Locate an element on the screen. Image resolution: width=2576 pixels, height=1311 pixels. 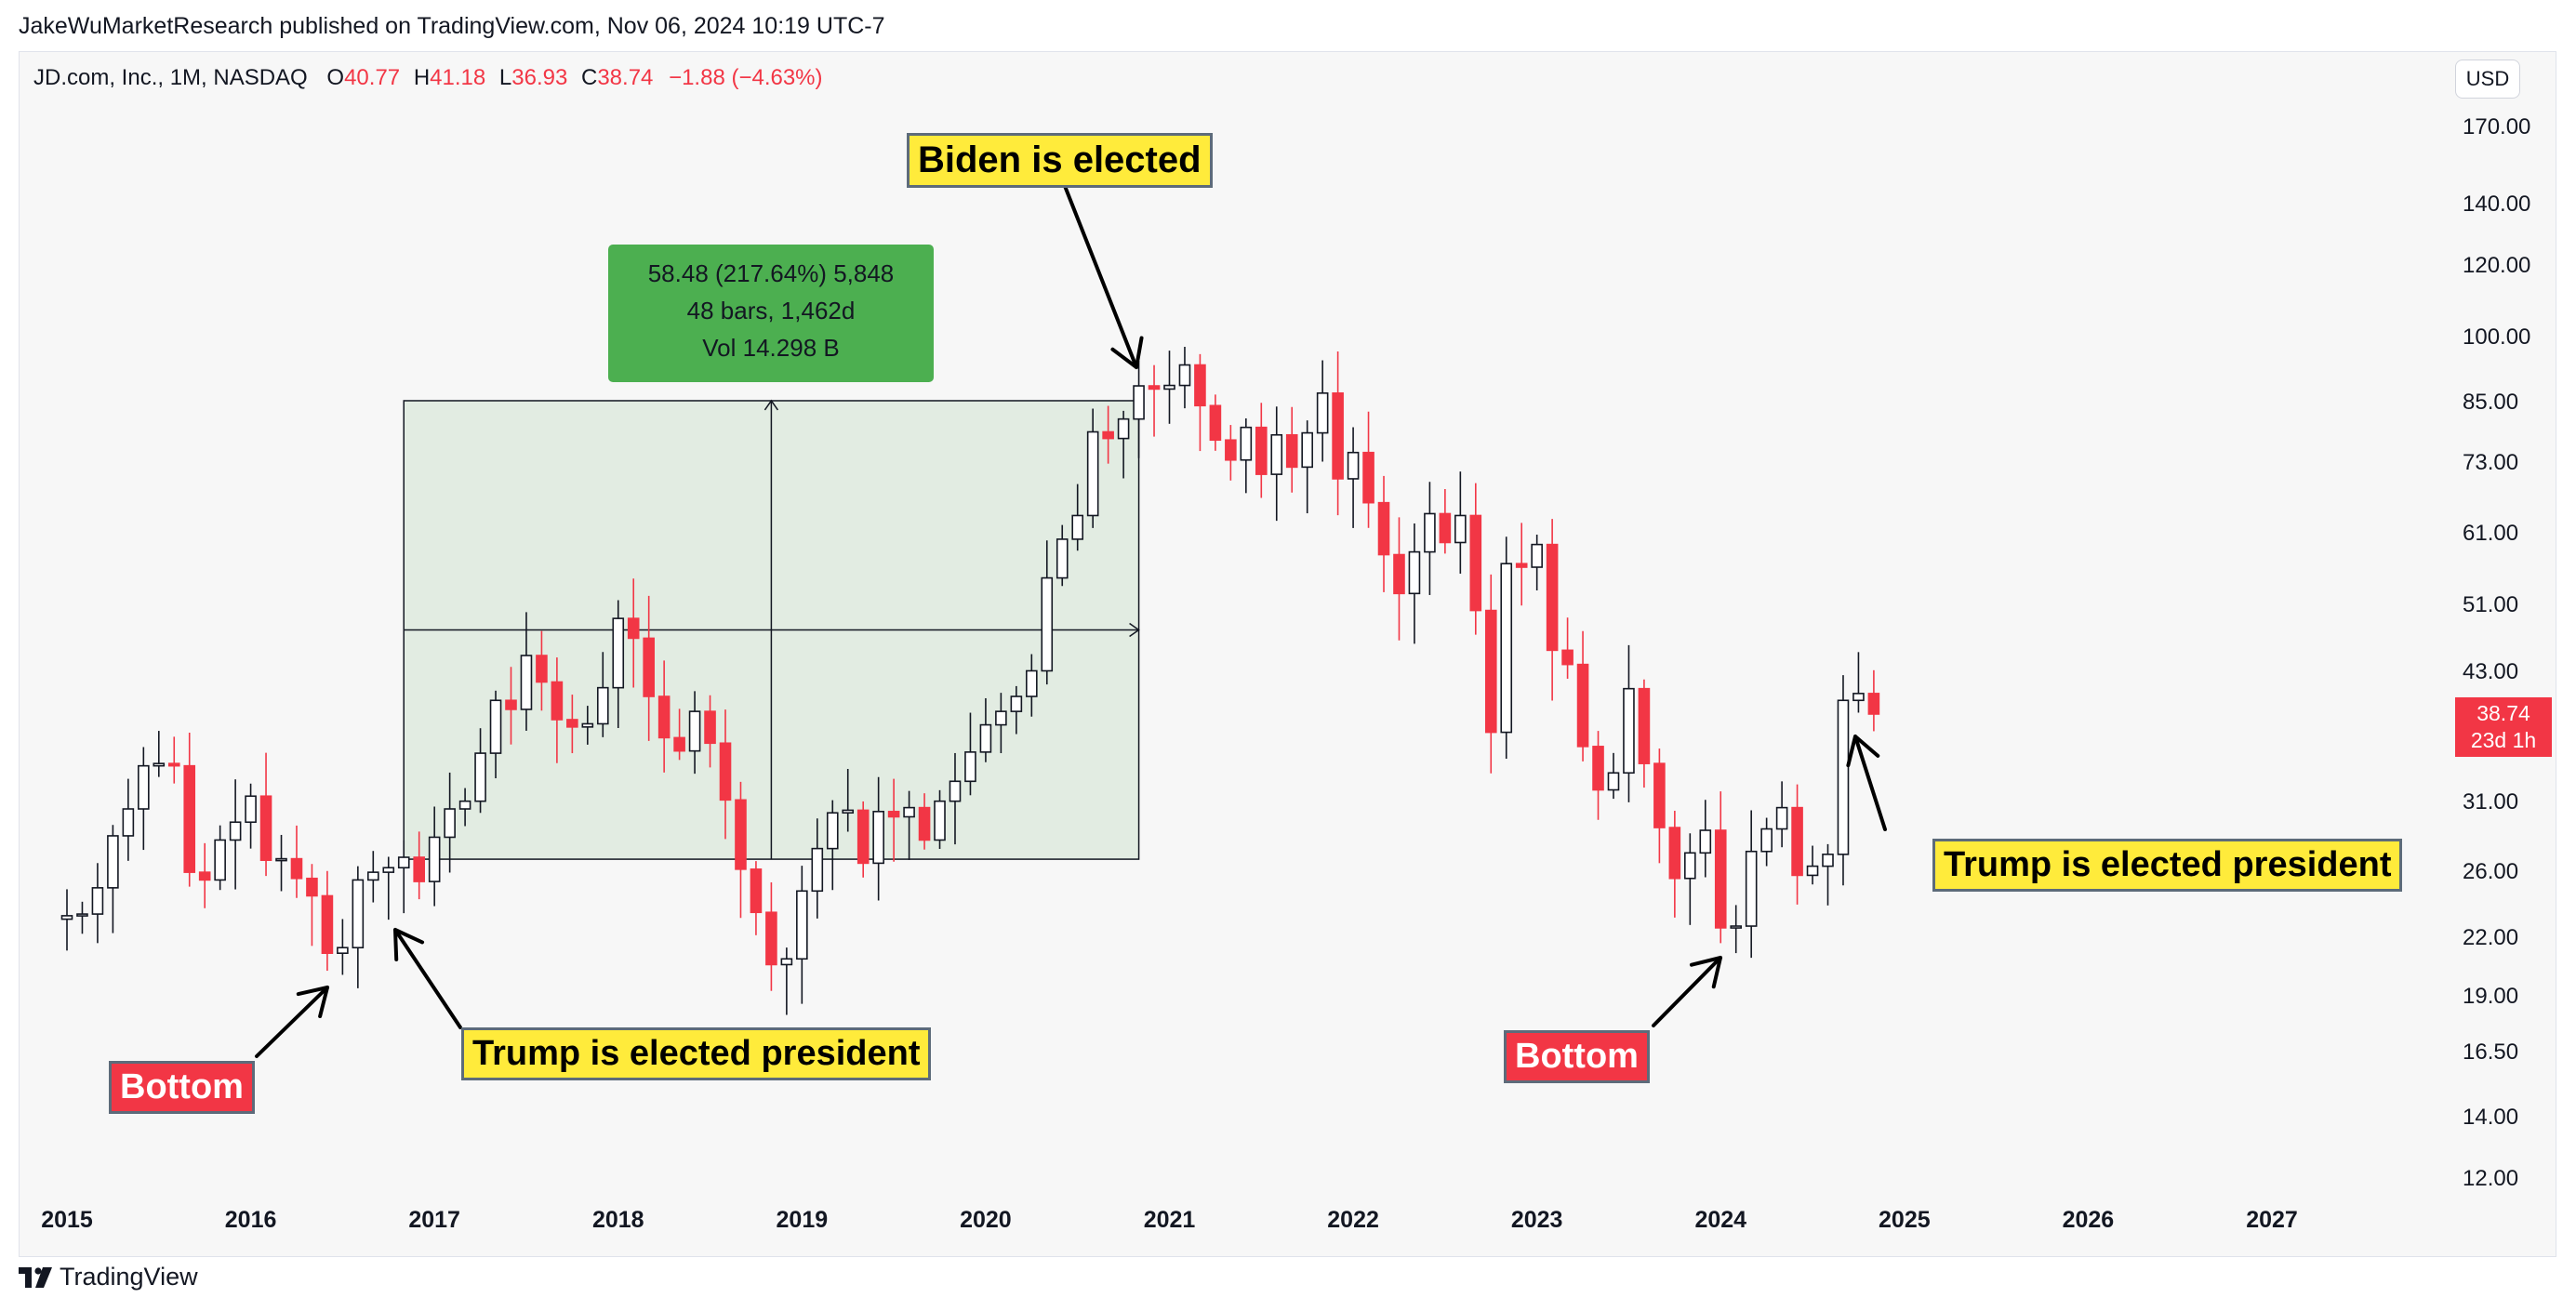
price-tick-label: 22.00 is located at coordinates (2491, 938).